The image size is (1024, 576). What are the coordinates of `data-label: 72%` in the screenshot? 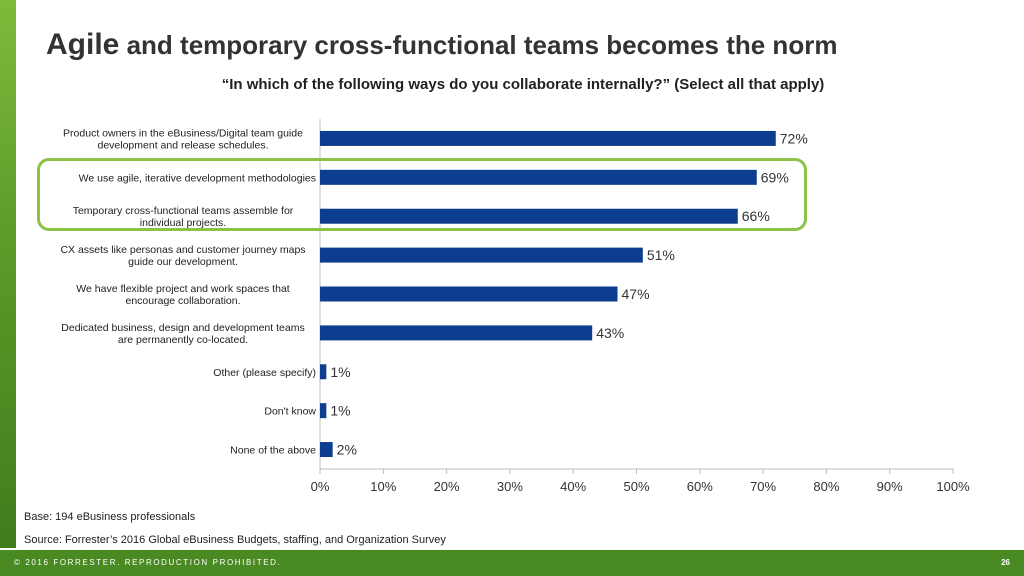 It's located at (794, 138).